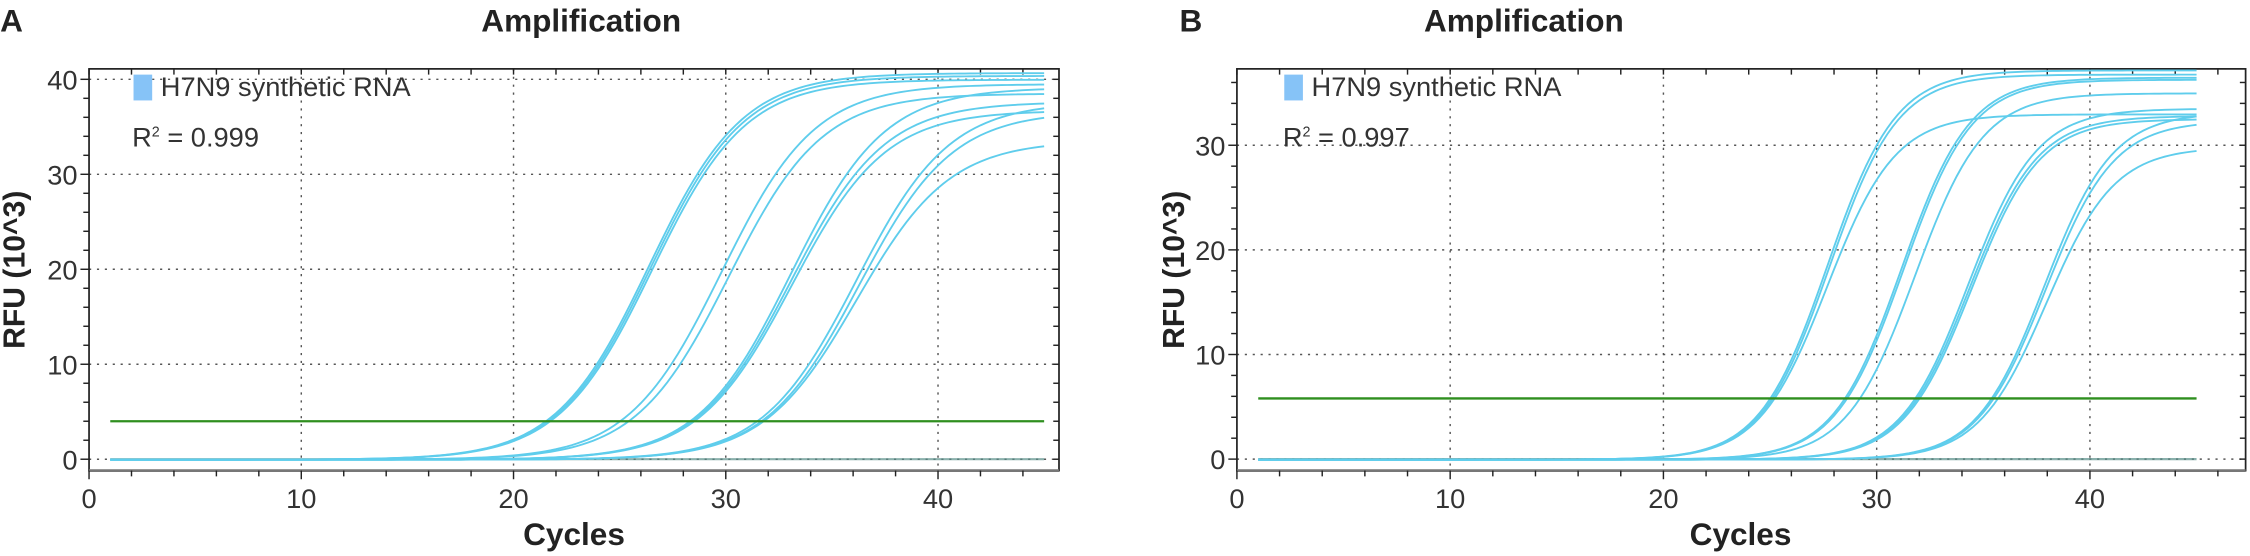  What do you see at coordinates (1191, 21) in the screenshot?
I see `panel-label: B` at bounding box center [1191, 21].